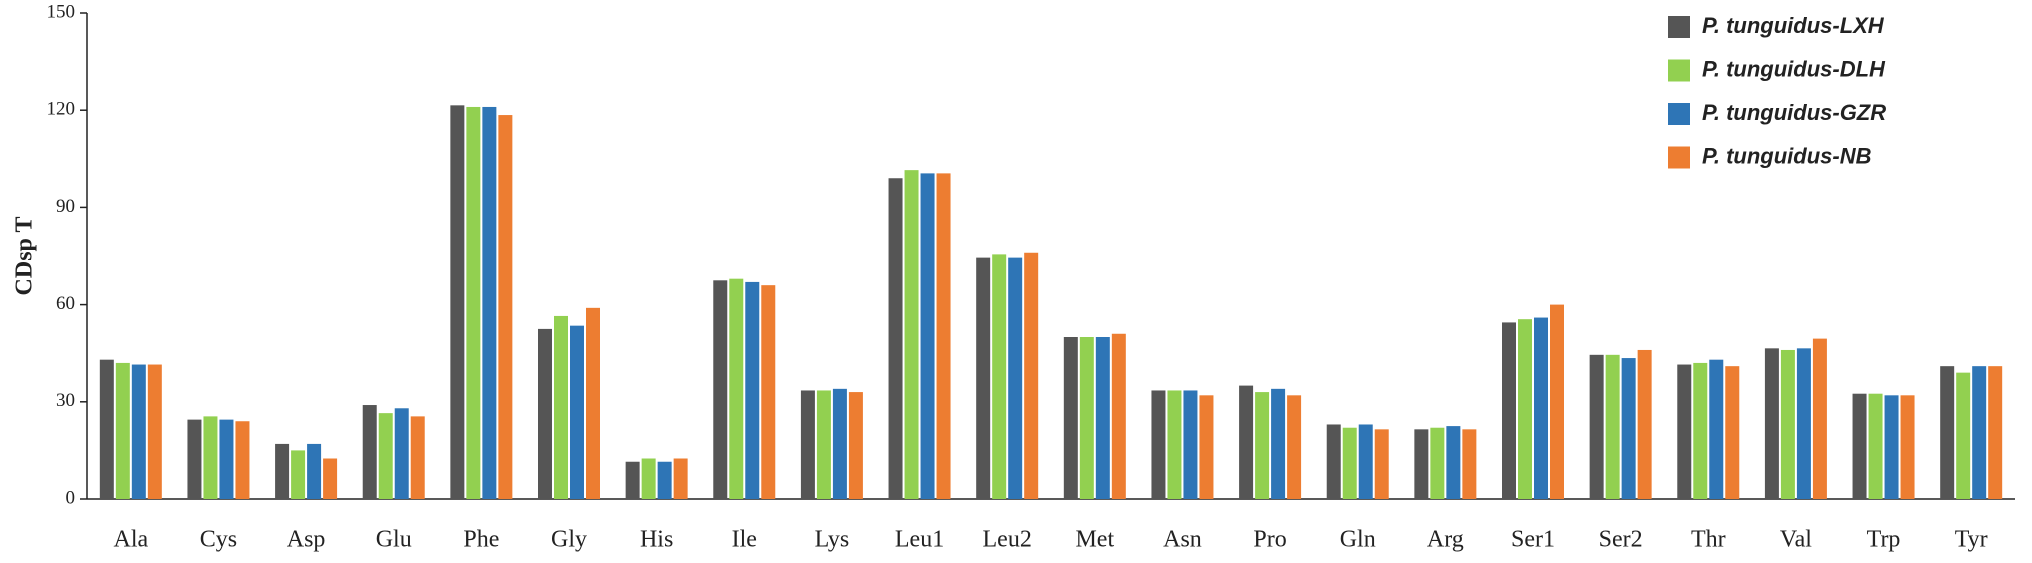 The height and width of the screenshot is (563, 2032). I want to click on x-tick-label: Thr, so click(1708, 540).